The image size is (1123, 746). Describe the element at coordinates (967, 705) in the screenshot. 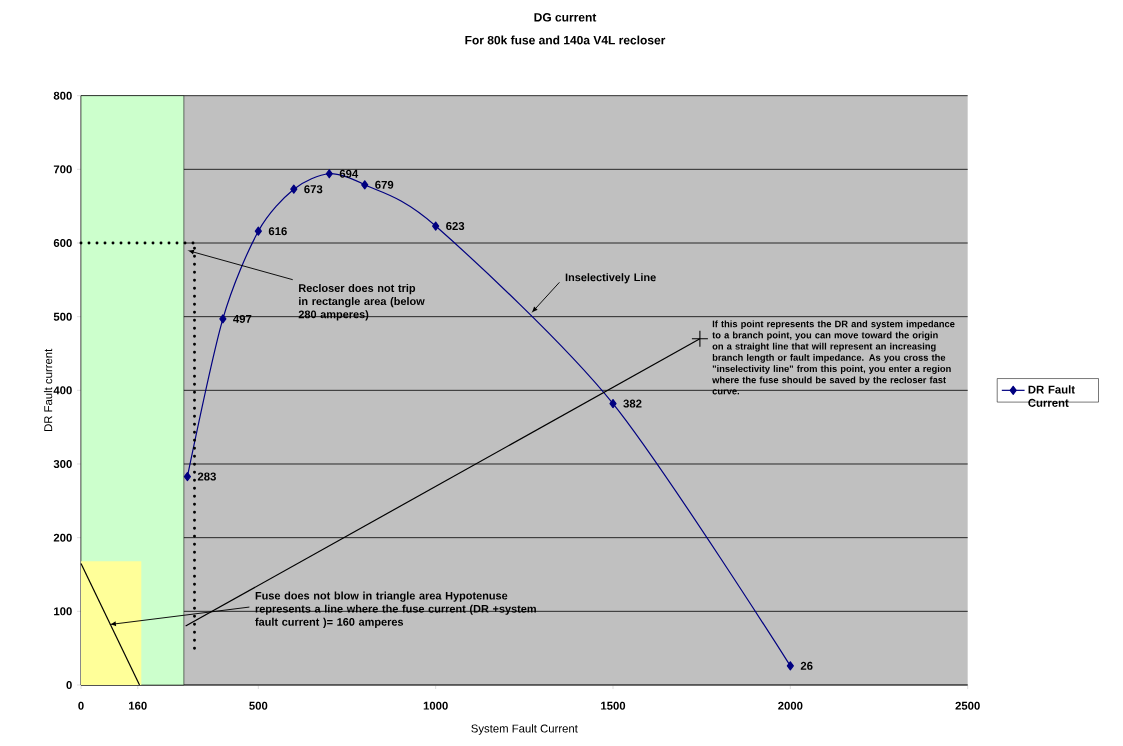

I see `x-tick-label: 2500` at that location.